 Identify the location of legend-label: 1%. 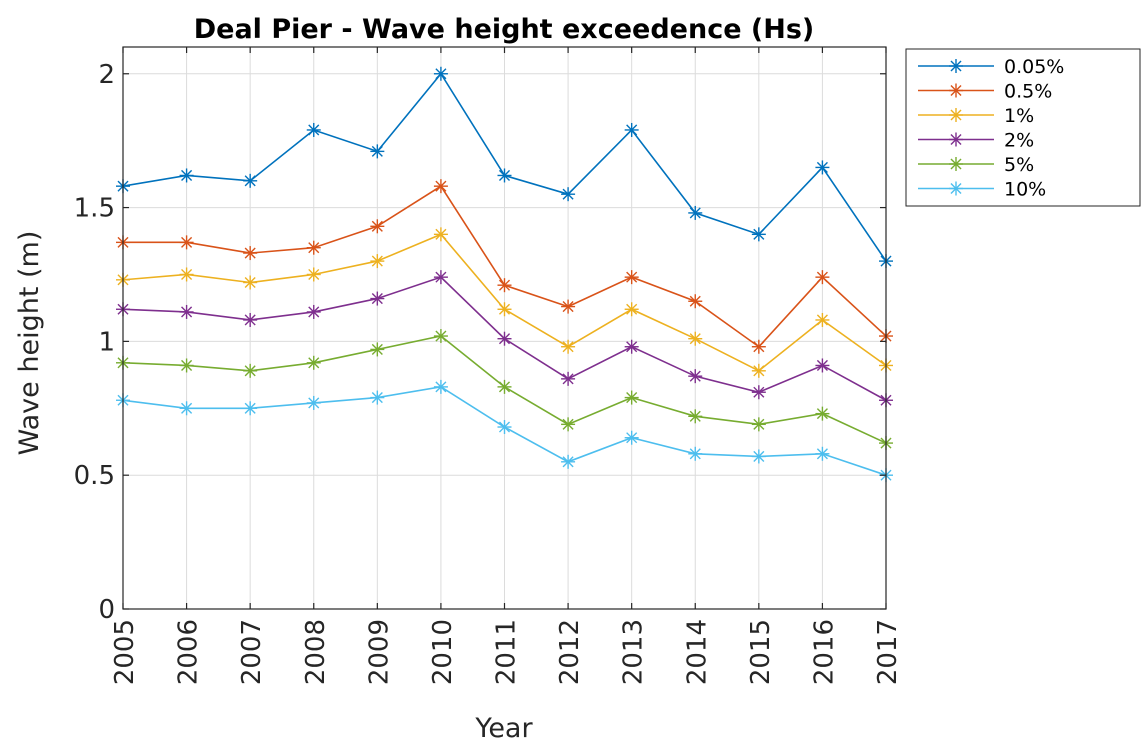
(1019, 116).